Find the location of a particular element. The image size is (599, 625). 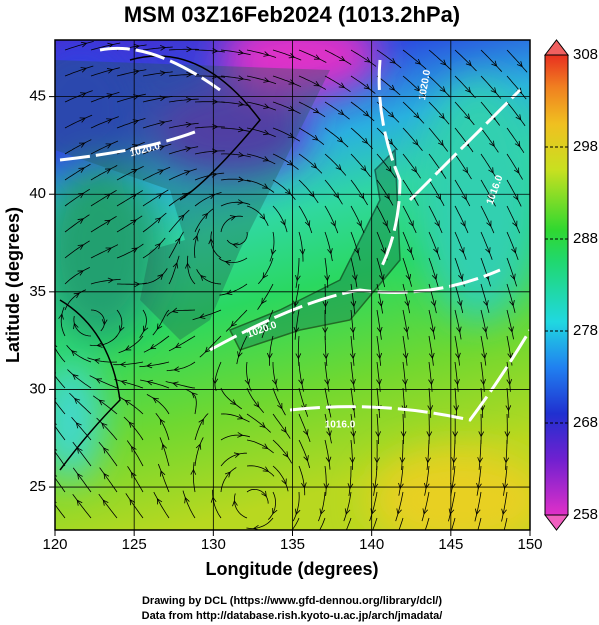

colorbar-min-arrow is located at coordinates (556, 522).